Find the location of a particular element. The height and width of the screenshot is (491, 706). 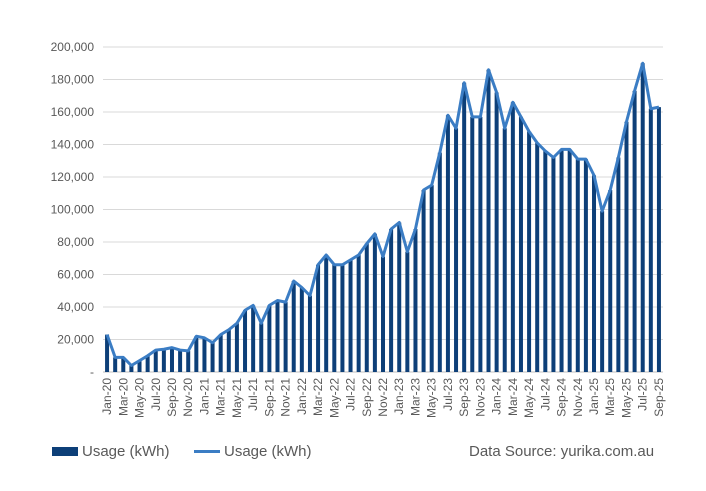

x-tick-label: Jul-22 is located at coordinates (351, 394).